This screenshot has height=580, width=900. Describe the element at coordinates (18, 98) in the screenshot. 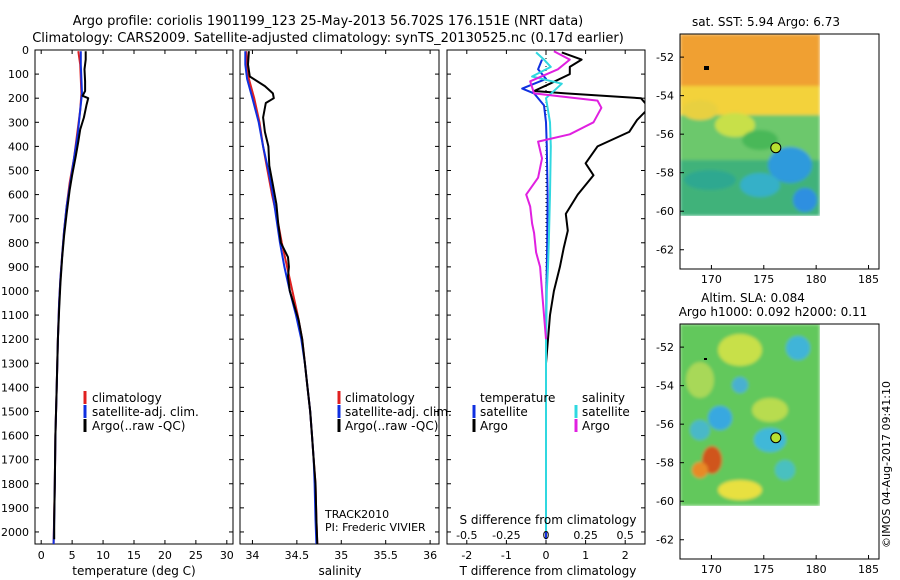

I see `depth-tick-label: 200` at that location.